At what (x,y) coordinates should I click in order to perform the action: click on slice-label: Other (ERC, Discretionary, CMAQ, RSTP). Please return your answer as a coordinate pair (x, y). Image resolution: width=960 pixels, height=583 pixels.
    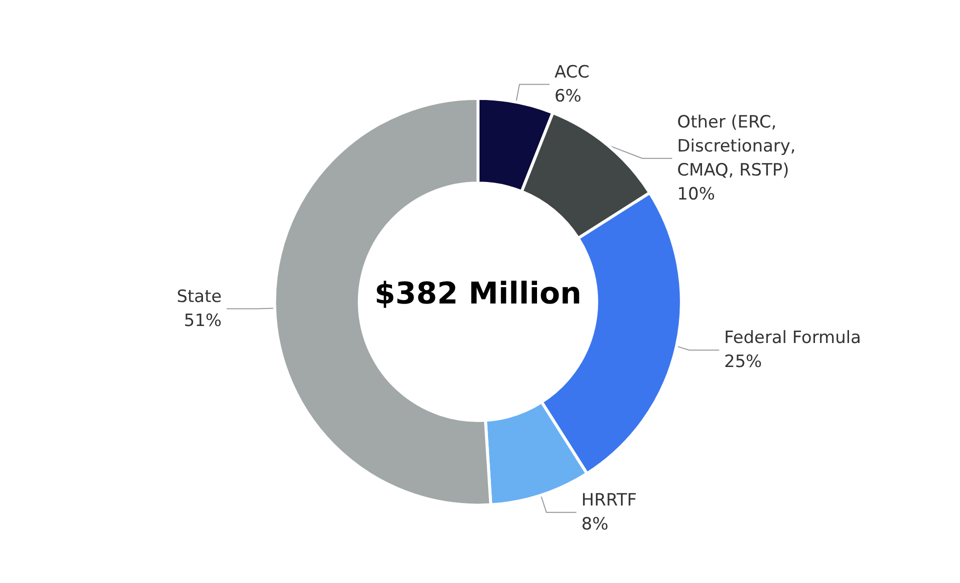
    Looking at the image, I should click on (739, 146).